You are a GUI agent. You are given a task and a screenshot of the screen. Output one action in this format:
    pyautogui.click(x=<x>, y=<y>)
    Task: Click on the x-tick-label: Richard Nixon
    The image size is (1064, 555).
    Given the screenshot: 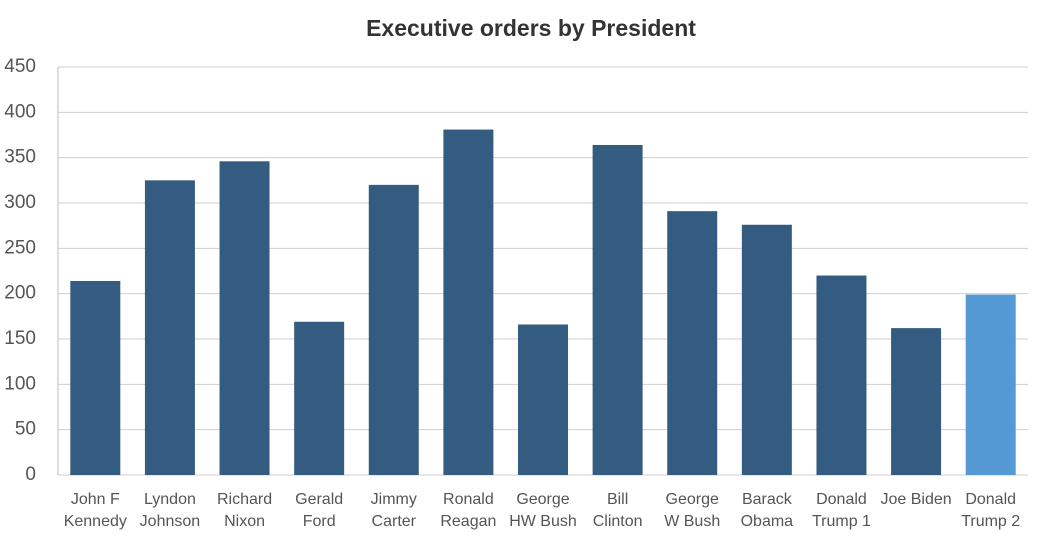 What is the action you would take?
    pyautogui.click(x=244, y=510)
    